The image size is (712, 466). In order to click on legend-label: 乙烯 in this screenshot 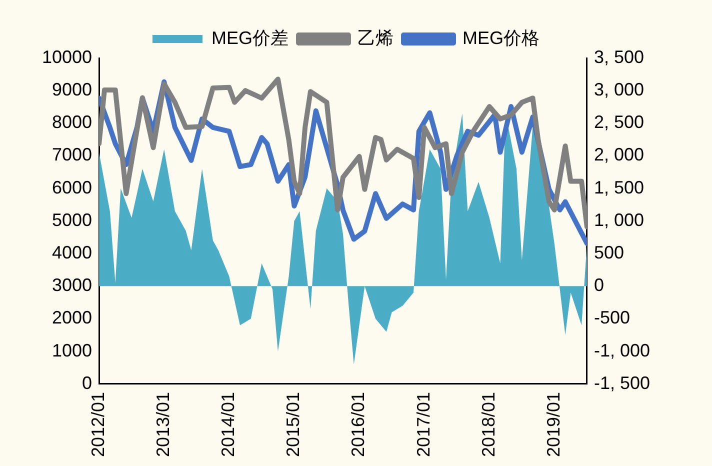, I will do `click(376, 38)`.